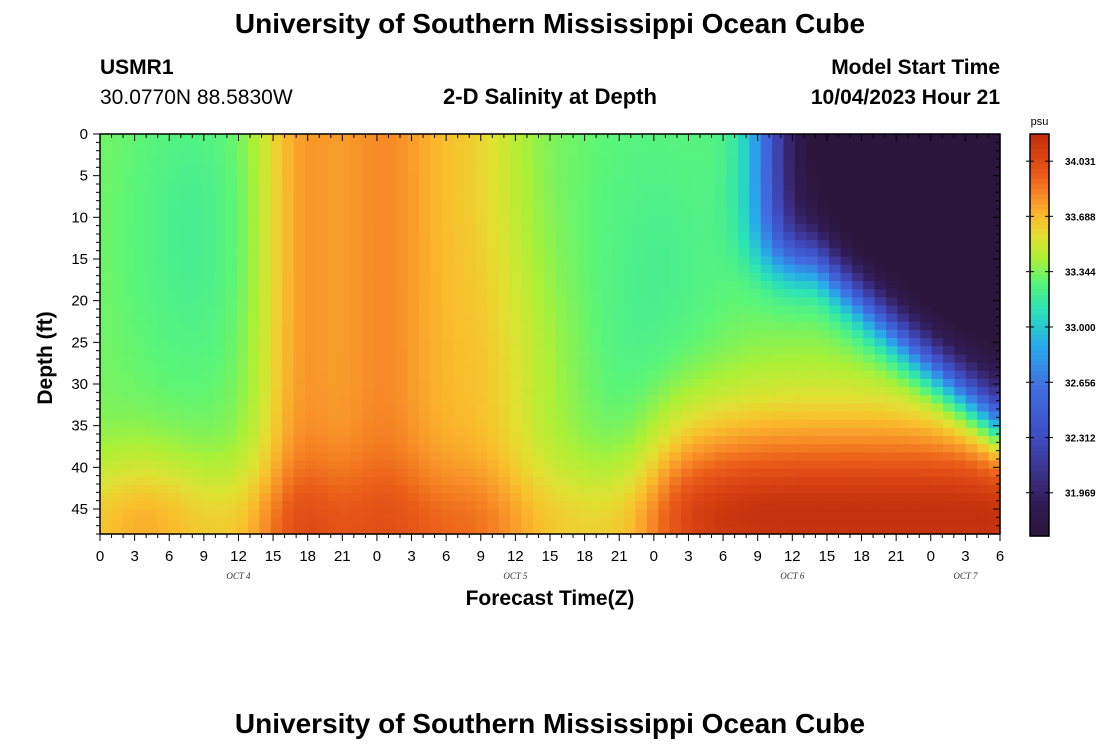  I want to click on day-label: OCT 6, so click(792, 576).